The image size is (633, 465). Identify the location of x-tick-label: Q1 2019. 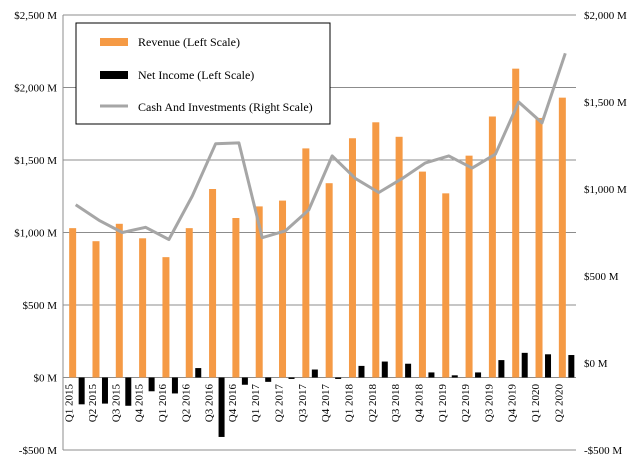
(443, 403).